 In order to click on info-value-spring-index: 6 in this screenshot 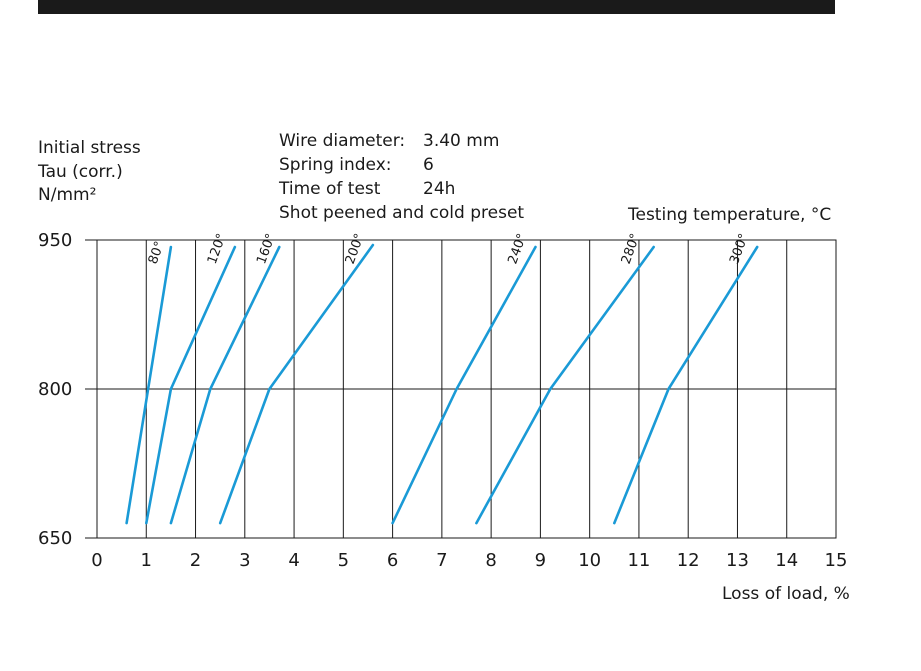, I will do `click(428, 165)`.